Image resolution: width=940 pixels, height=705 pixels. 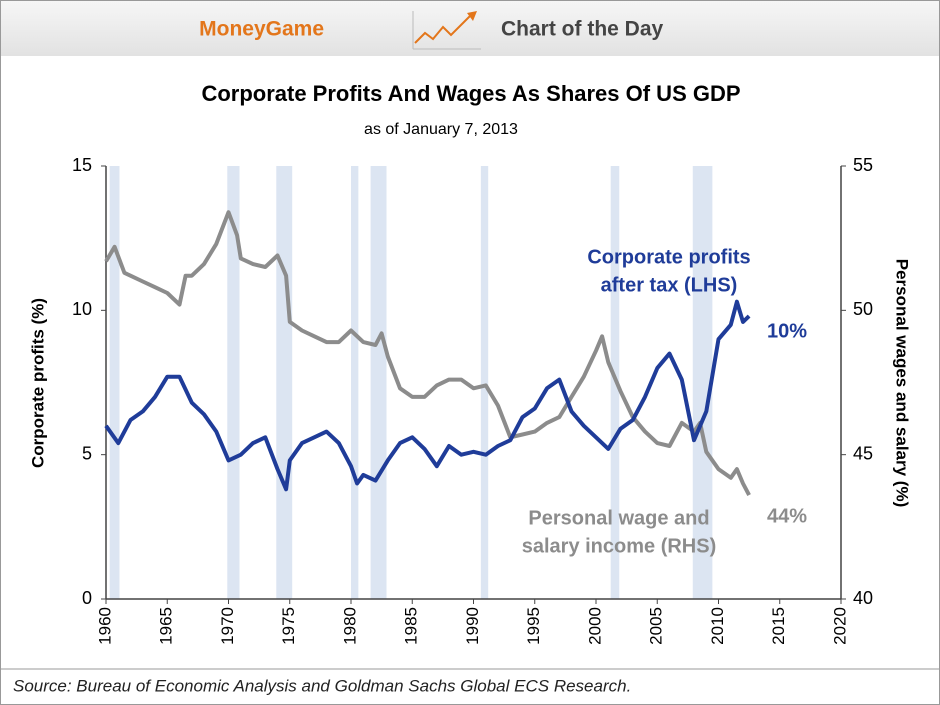 What do you see at coordinates (411, 626) in the screenshot?
I see `x-tick-label: 1985` at bounding box center [411, 626].